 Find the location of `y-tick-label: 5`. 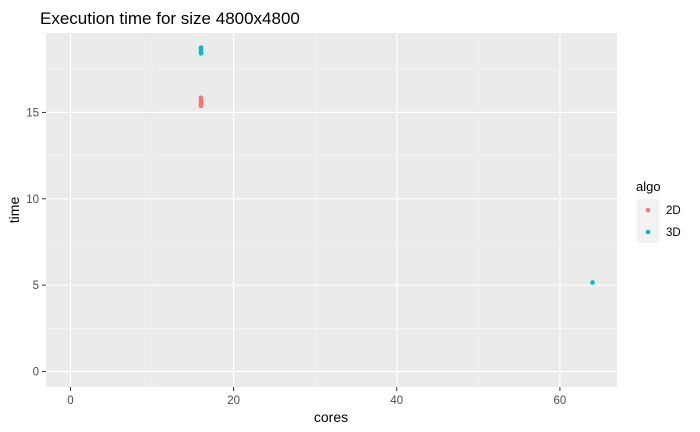

y-tick-label: 5 is located at coordinates (36, 286).